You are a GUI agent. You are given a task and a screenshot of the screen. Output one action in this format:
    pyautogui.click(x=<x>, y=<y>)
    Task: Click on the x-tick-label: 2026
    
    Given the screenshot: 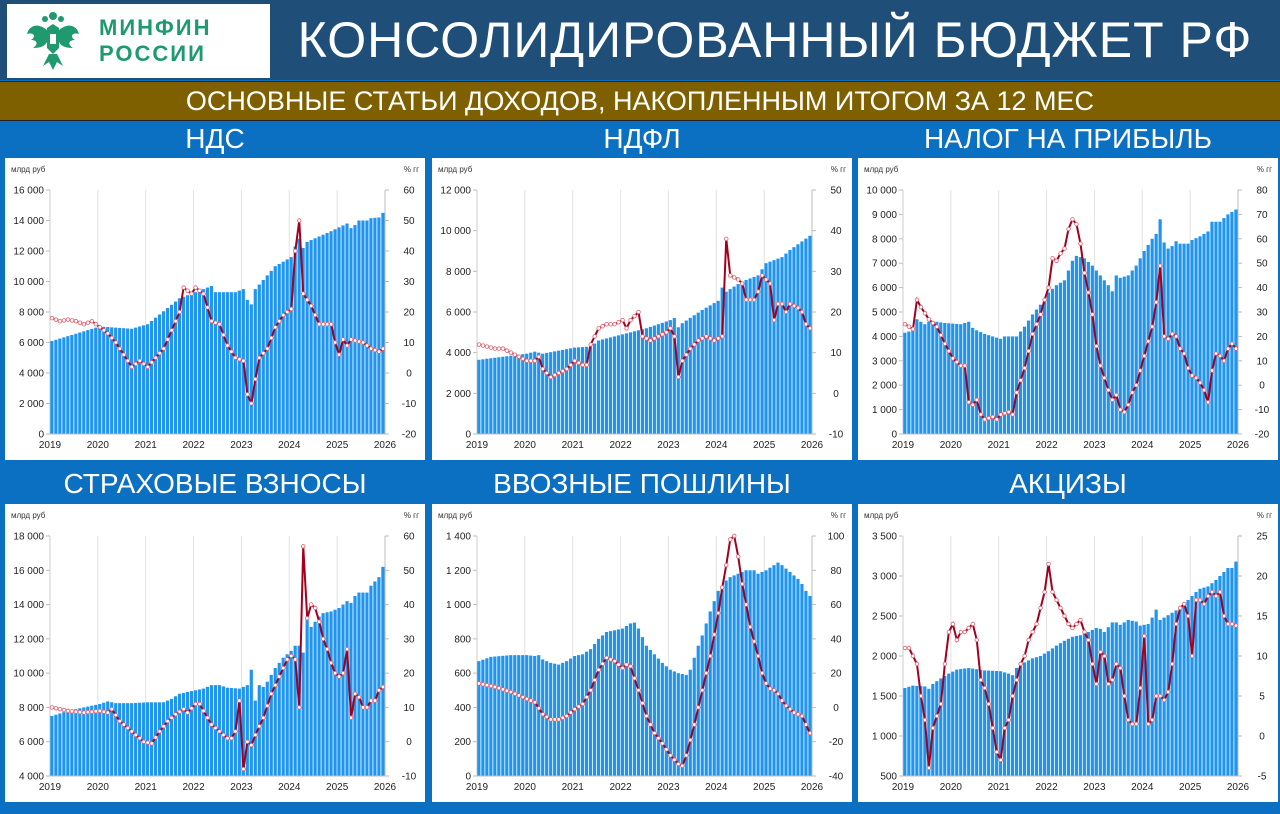 What is the action you would take?
    pyautogui.click(x=812, y=787)
    